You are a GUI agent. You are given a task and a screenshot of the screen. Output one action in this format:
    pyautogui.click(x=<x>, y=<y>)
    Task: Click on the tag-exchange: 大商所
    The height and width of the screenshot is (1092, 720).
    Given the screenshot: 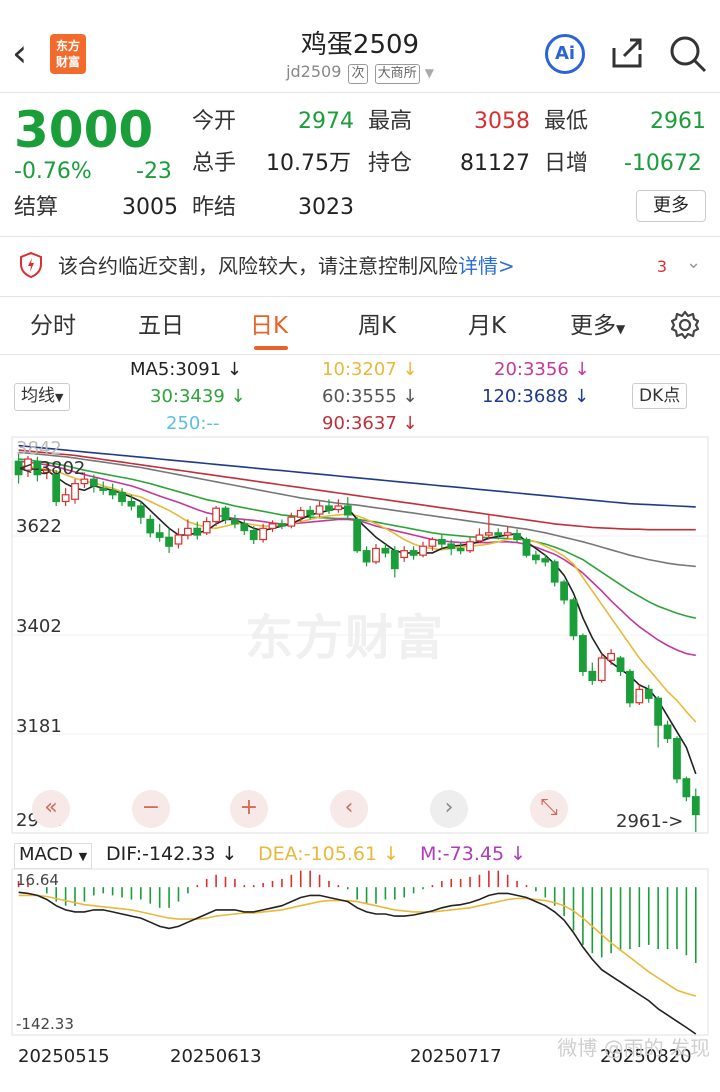 What is the action you would take?
    pyautogui.click(x=397, y=74)
    